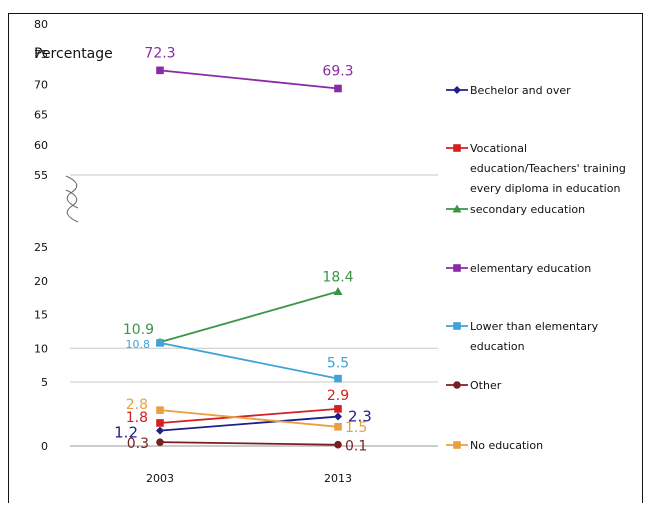 The width and height of the screenshot is (652, 506). What do you see at coordinates (41, 281) in the screenshot?
I see `y-tick-label: 20` at bounding box center [41, 281].